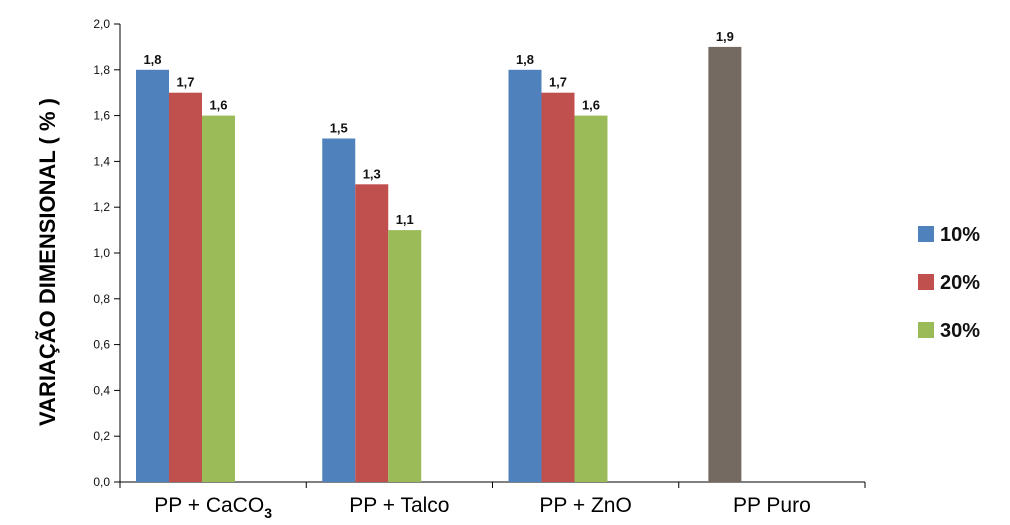 This screenshot has height=525, width=1010. Describe the element at coordinates (213, 507) in the screenshot. I see `x-tick-label: PP + CaCO3` at that location.